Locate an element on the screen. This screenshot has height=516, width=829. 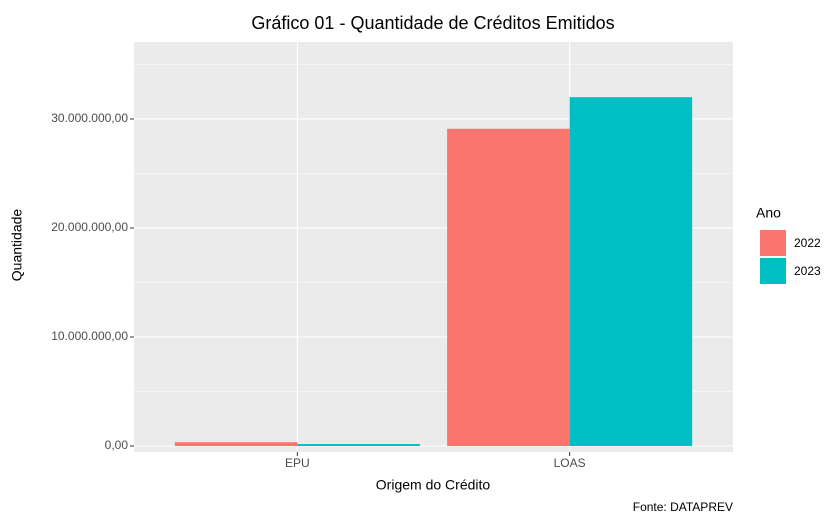
y-tick-label: 0,00 is located at coordinates (117, 445).